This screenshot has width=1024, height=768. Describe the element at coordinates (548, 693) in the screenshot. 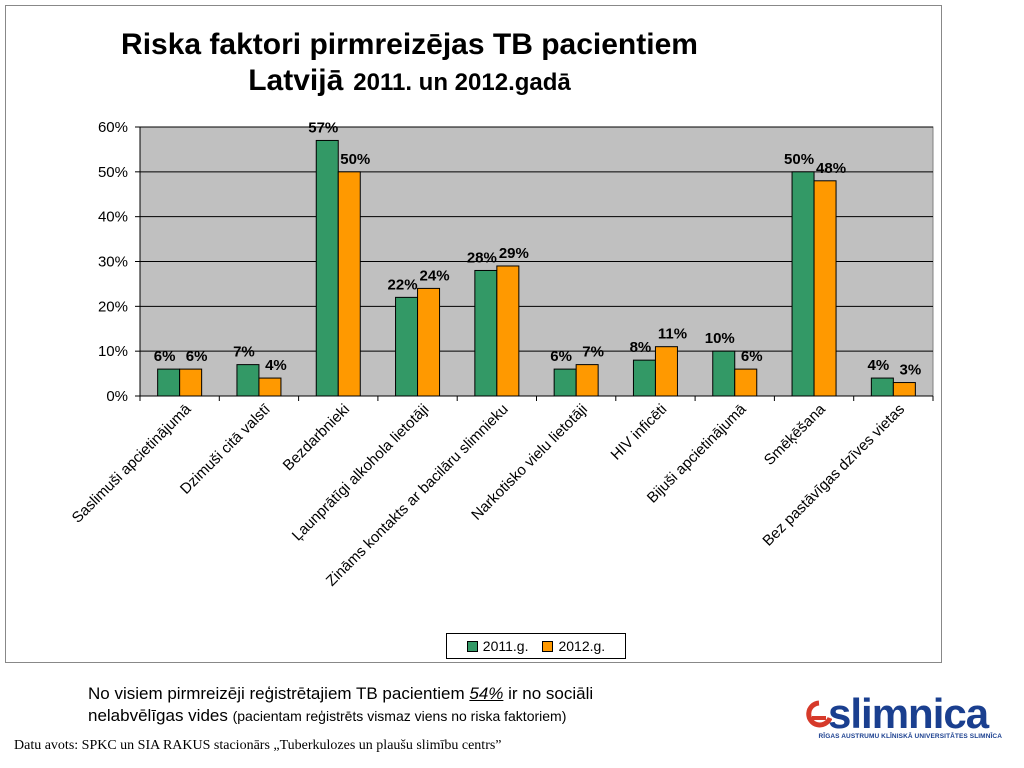

I see `note-text-after: ir no sociāli` at that location.